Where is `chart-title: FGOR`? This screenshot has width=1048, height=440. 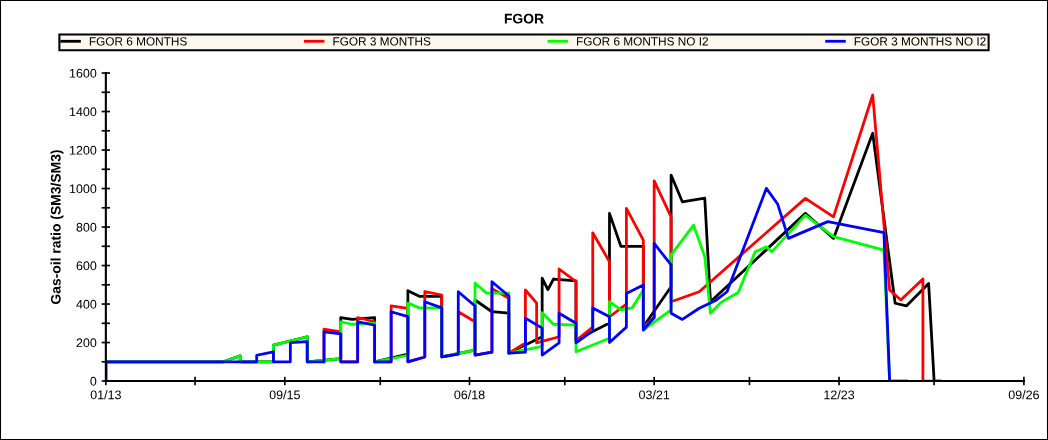 chart-title: FGOR is located at coordinates (524, 18).